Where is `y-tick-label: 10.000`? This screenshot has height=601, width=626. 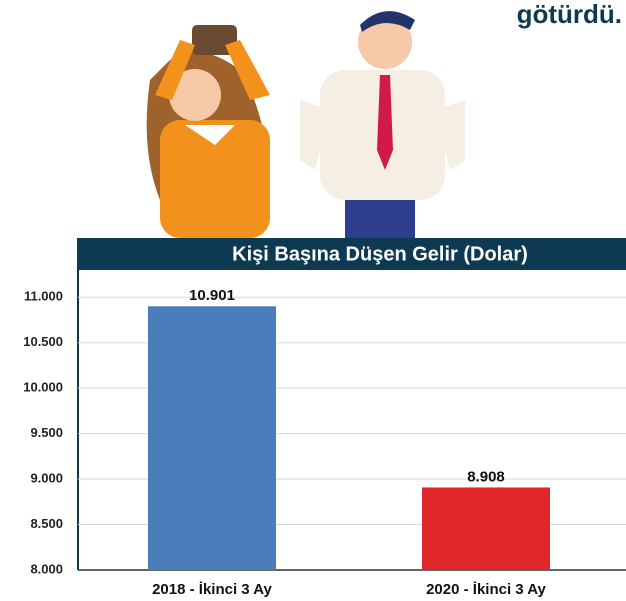
y-tick-label: 10.000 is located at coordinates (43, 387).